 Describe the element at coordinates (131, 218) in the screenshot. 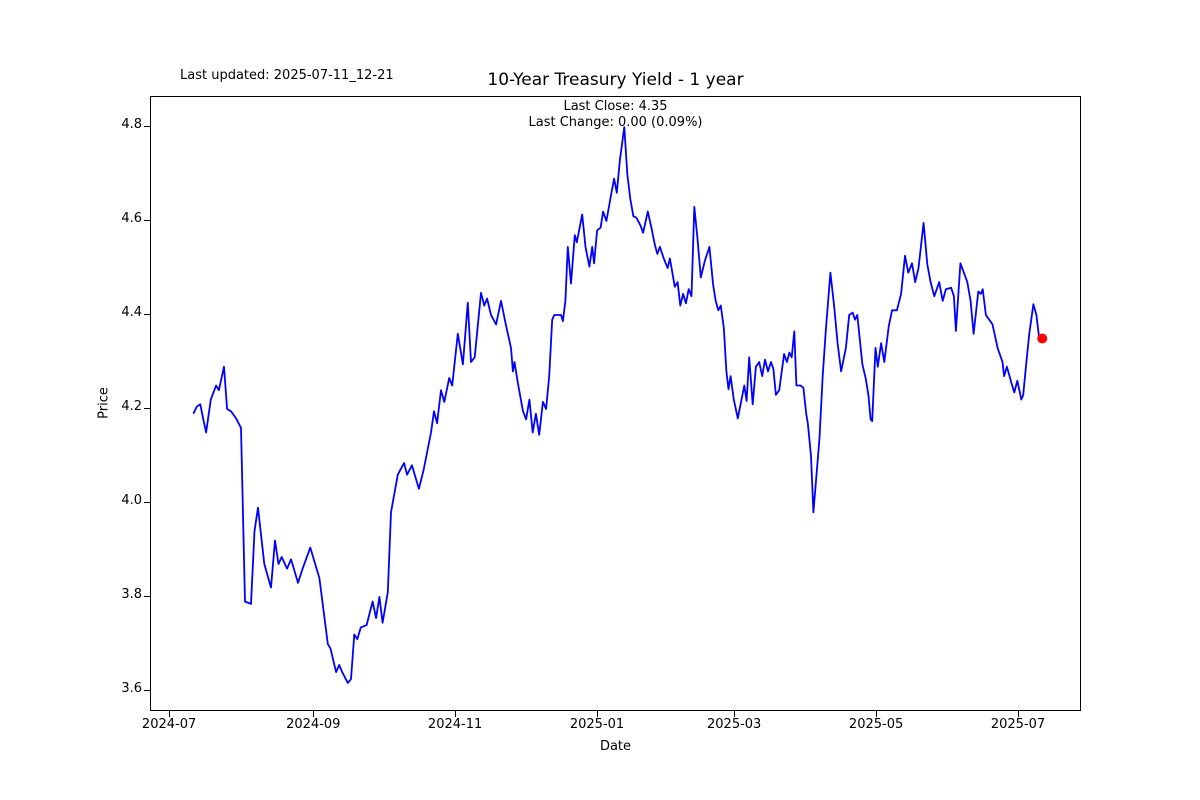

I see `y-tick-label: 4.6` at that location.